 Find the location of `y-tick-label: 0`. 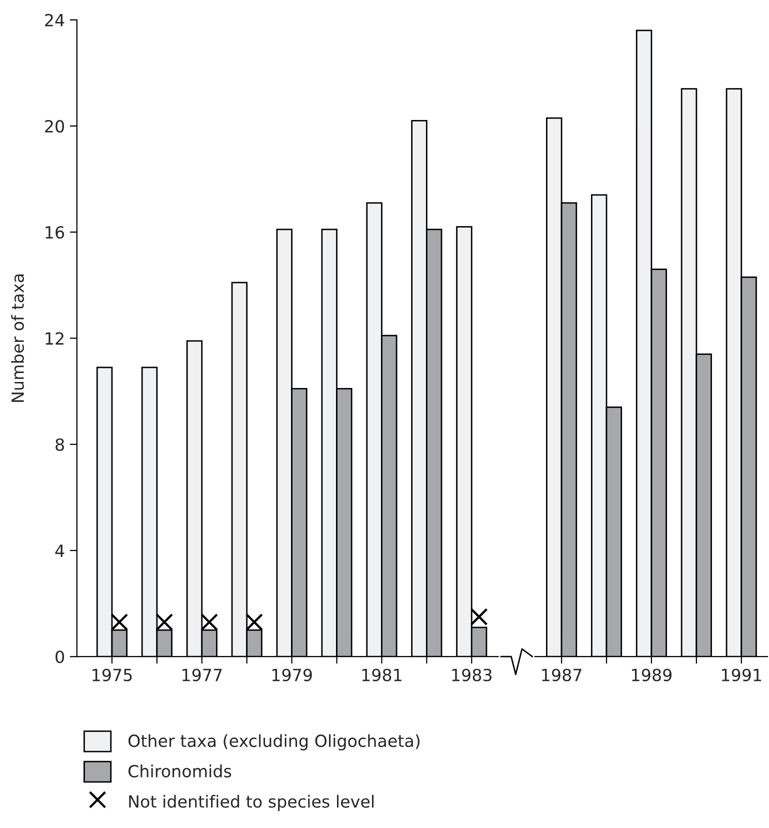

y-tick-label: 0 is located at coordinates (60, 657).